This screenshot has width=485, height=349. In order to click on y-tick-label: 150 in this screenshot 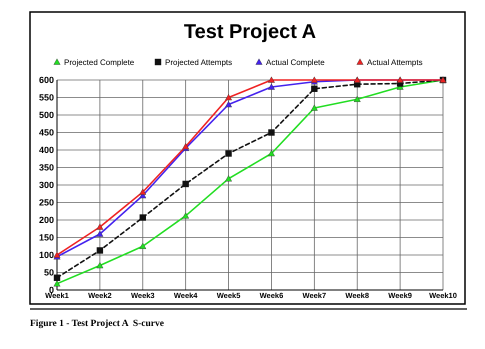, I will do `click(46, 237)`.